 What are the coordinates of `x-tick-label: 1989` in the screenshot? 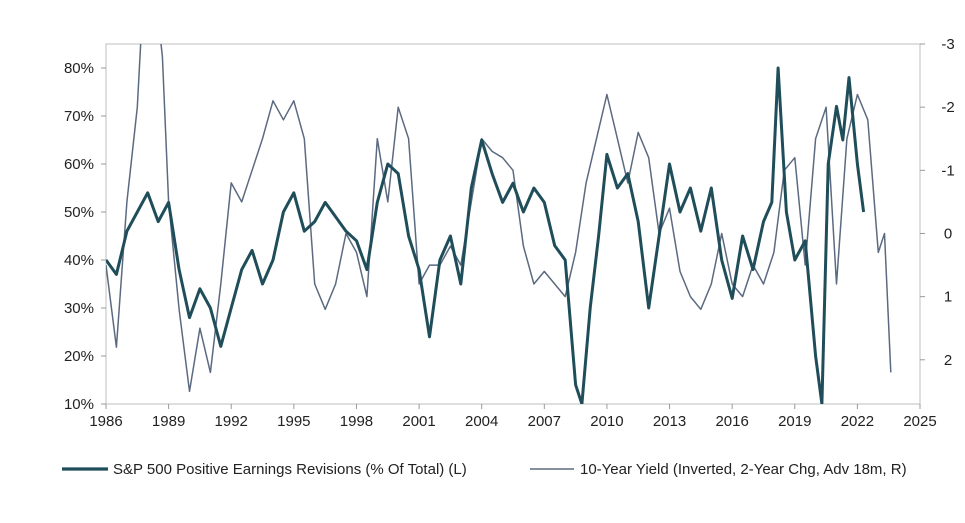 It's located at (168, 421).